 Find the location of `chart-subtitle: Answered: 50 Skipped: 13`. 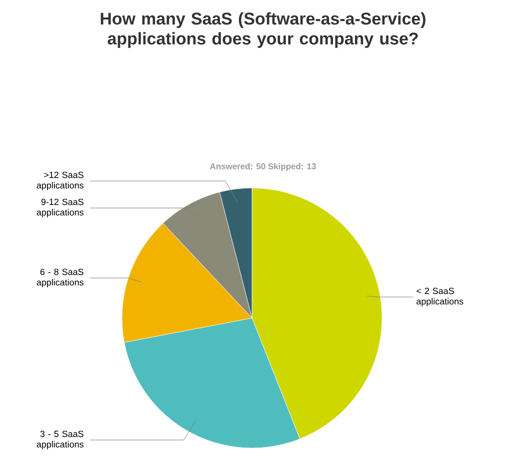

chart-subtitle: Answered: 50 Skipped: 13 is located at coordinates (263, 167).